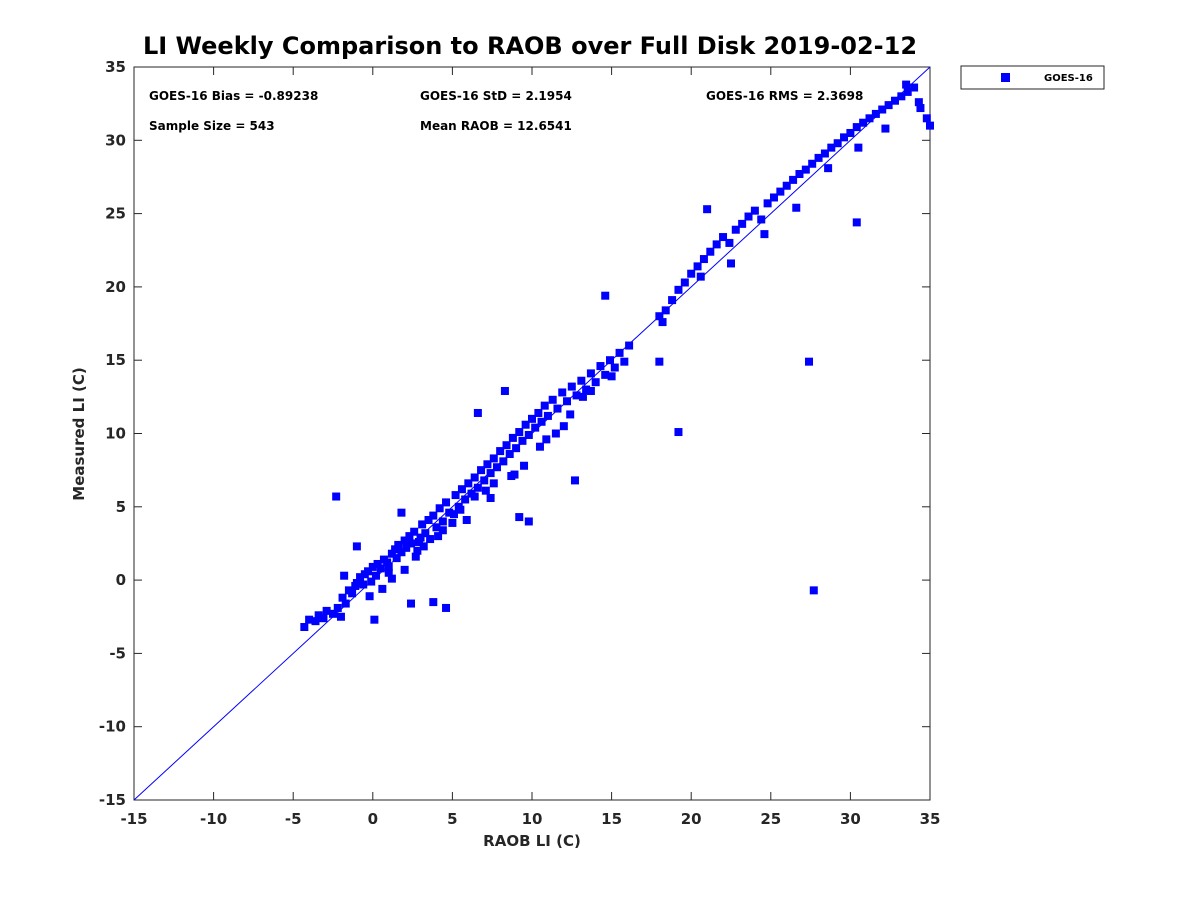 This screenshot has width=1200, height=900. I want to click on x-tick-label: 5, so click(452, 819).